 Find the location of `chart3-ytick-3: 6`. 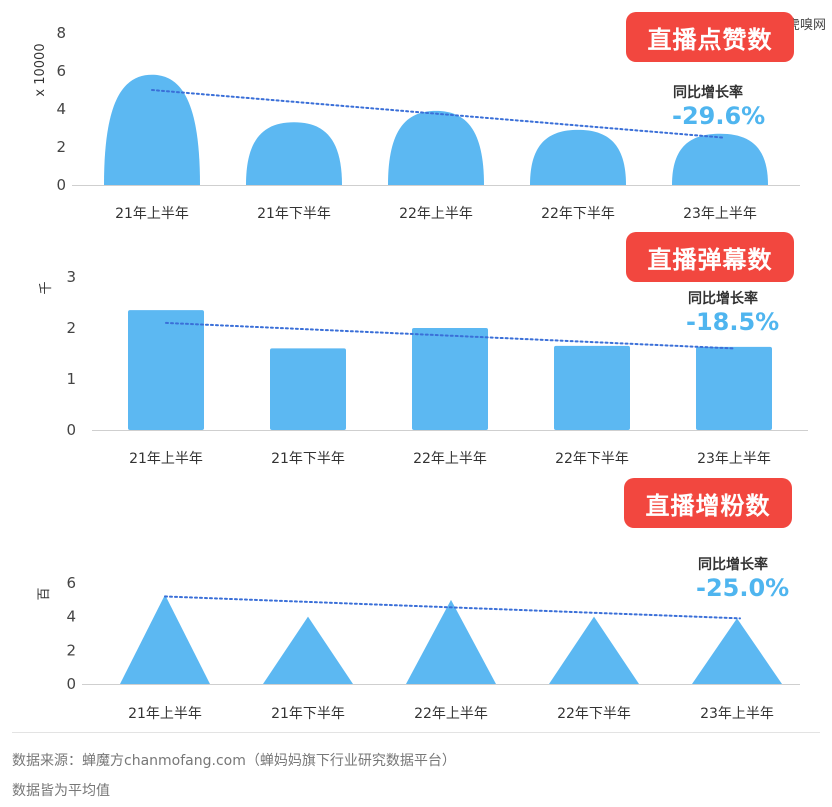

chart3-ytick-3: 6 is located at coordinates (71, 583).